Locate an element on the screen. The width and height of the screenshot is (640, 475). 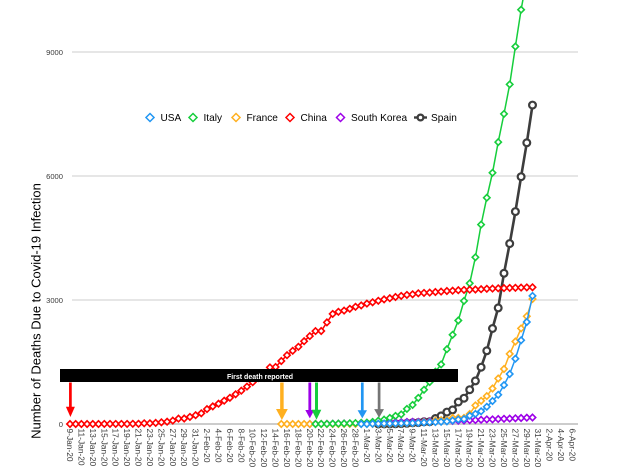
svg-text: 6-Apr-20 is located at coordinates (573, 445).